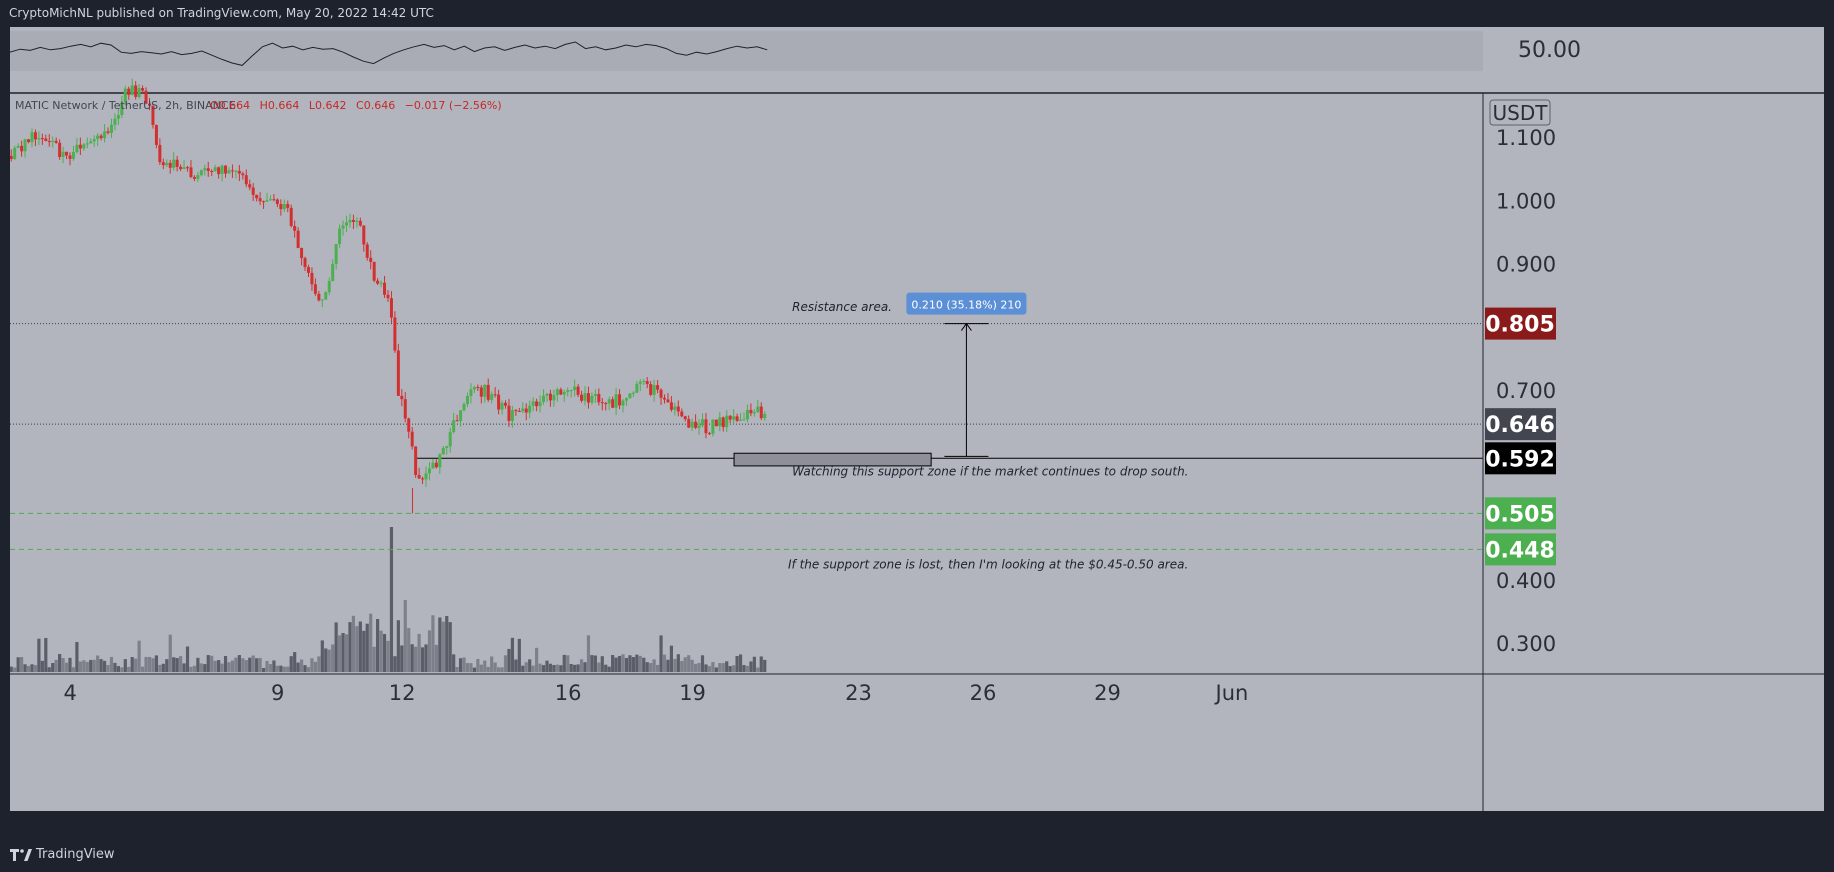 The image size is (1834, 872). Describe the element at coordinates (842, 307) in the screenshot. I see `resistance-note: Resistance area.` at that location.